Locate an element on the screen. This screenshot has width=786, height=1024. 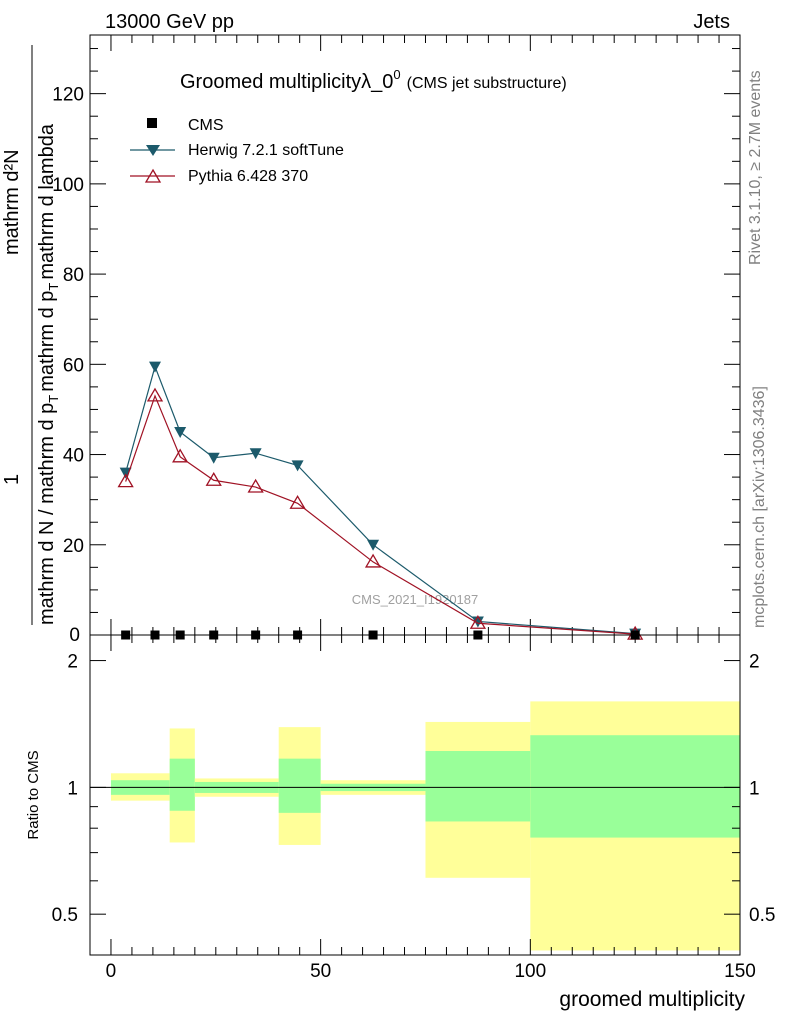
x-tick-label: 150 is located at coordinates (740, 971).